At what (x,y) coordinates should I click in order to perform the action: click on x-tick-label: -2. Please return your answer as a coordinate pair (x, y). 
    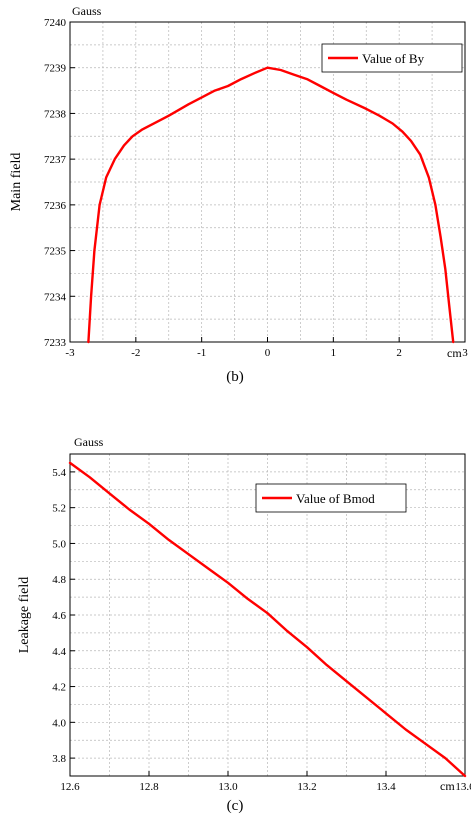
    Looking at the image, I should click on (135, 353).